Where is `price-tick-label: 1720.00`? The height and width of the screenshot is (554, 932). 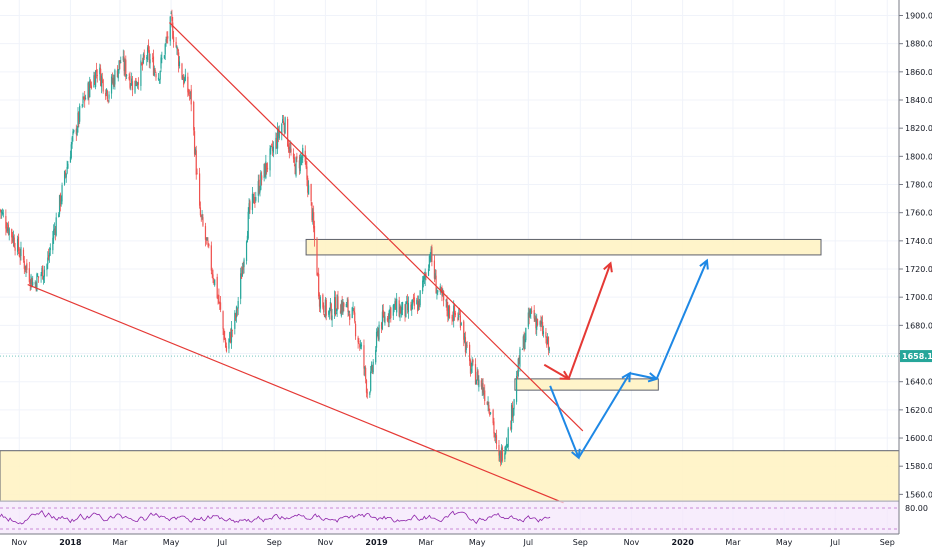
price-tick-label: 1720.00 is located at coordinates (918, 269).